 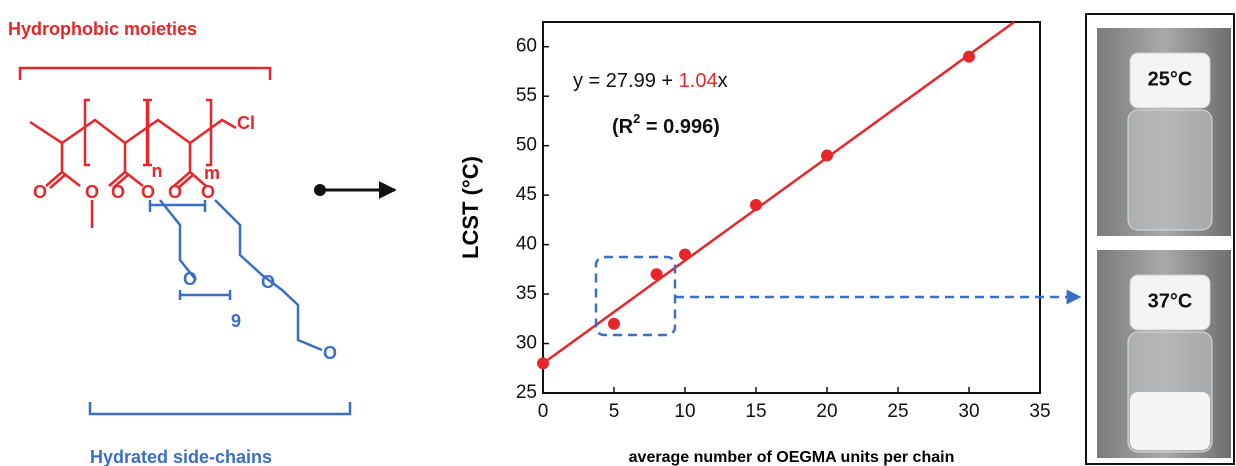 What do you see at coordinates (526, 145) in the screenshot?
I see `y-tick-label: 50` at bounding box center [526, 145].